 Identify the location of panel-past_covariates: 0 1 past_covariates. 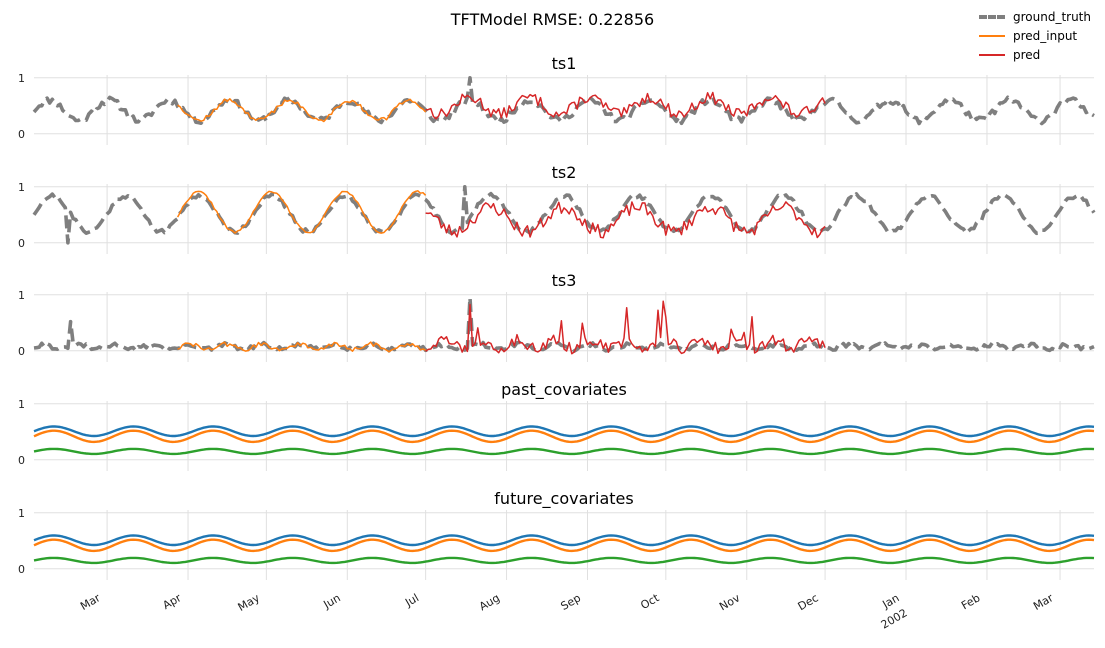
(556, 425).